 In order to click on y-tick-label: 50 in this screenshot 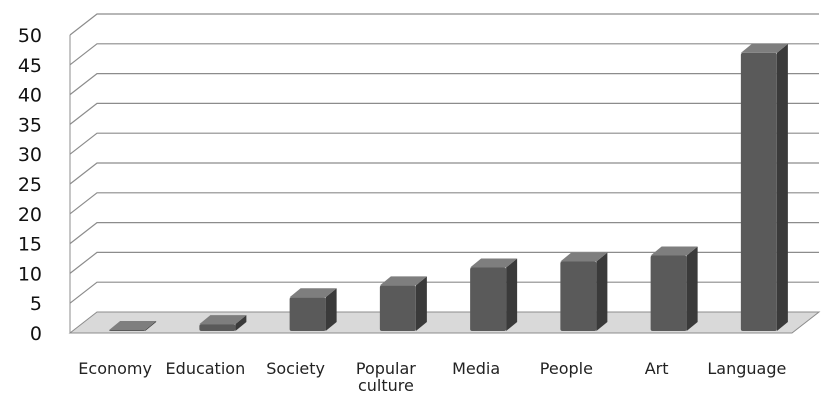, I will do `click(30, 36)`.